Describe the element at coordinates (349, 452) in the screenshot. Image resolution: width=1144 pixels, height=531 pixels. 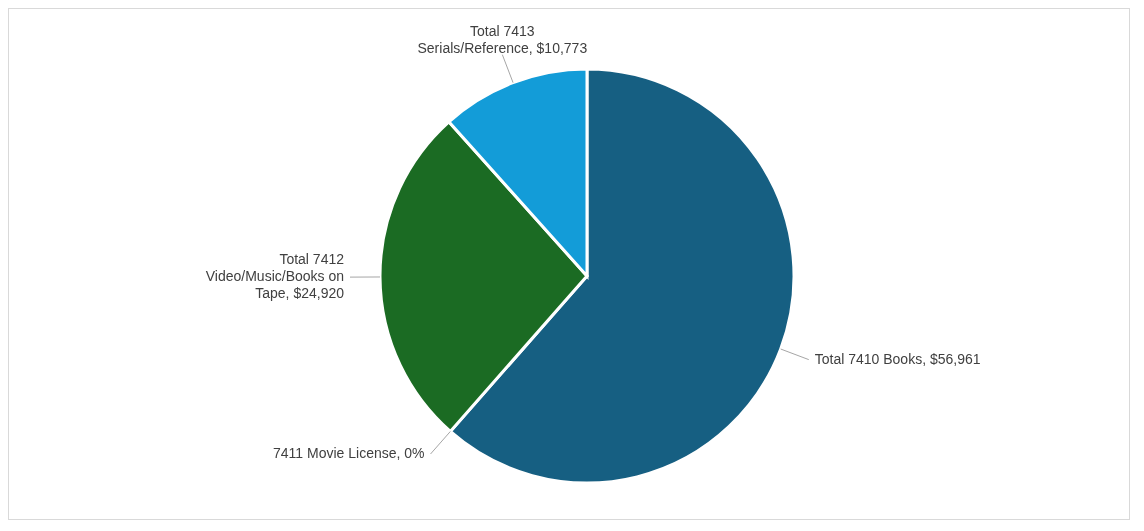
I see `category-label: 7411 Movie License, 0%` at that location.